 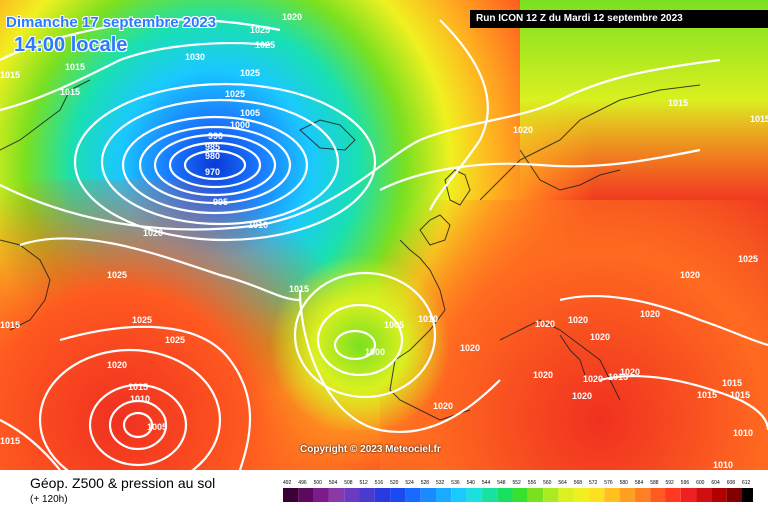 I want to click on isobar-label: 1000, so click(x=240, y=125).